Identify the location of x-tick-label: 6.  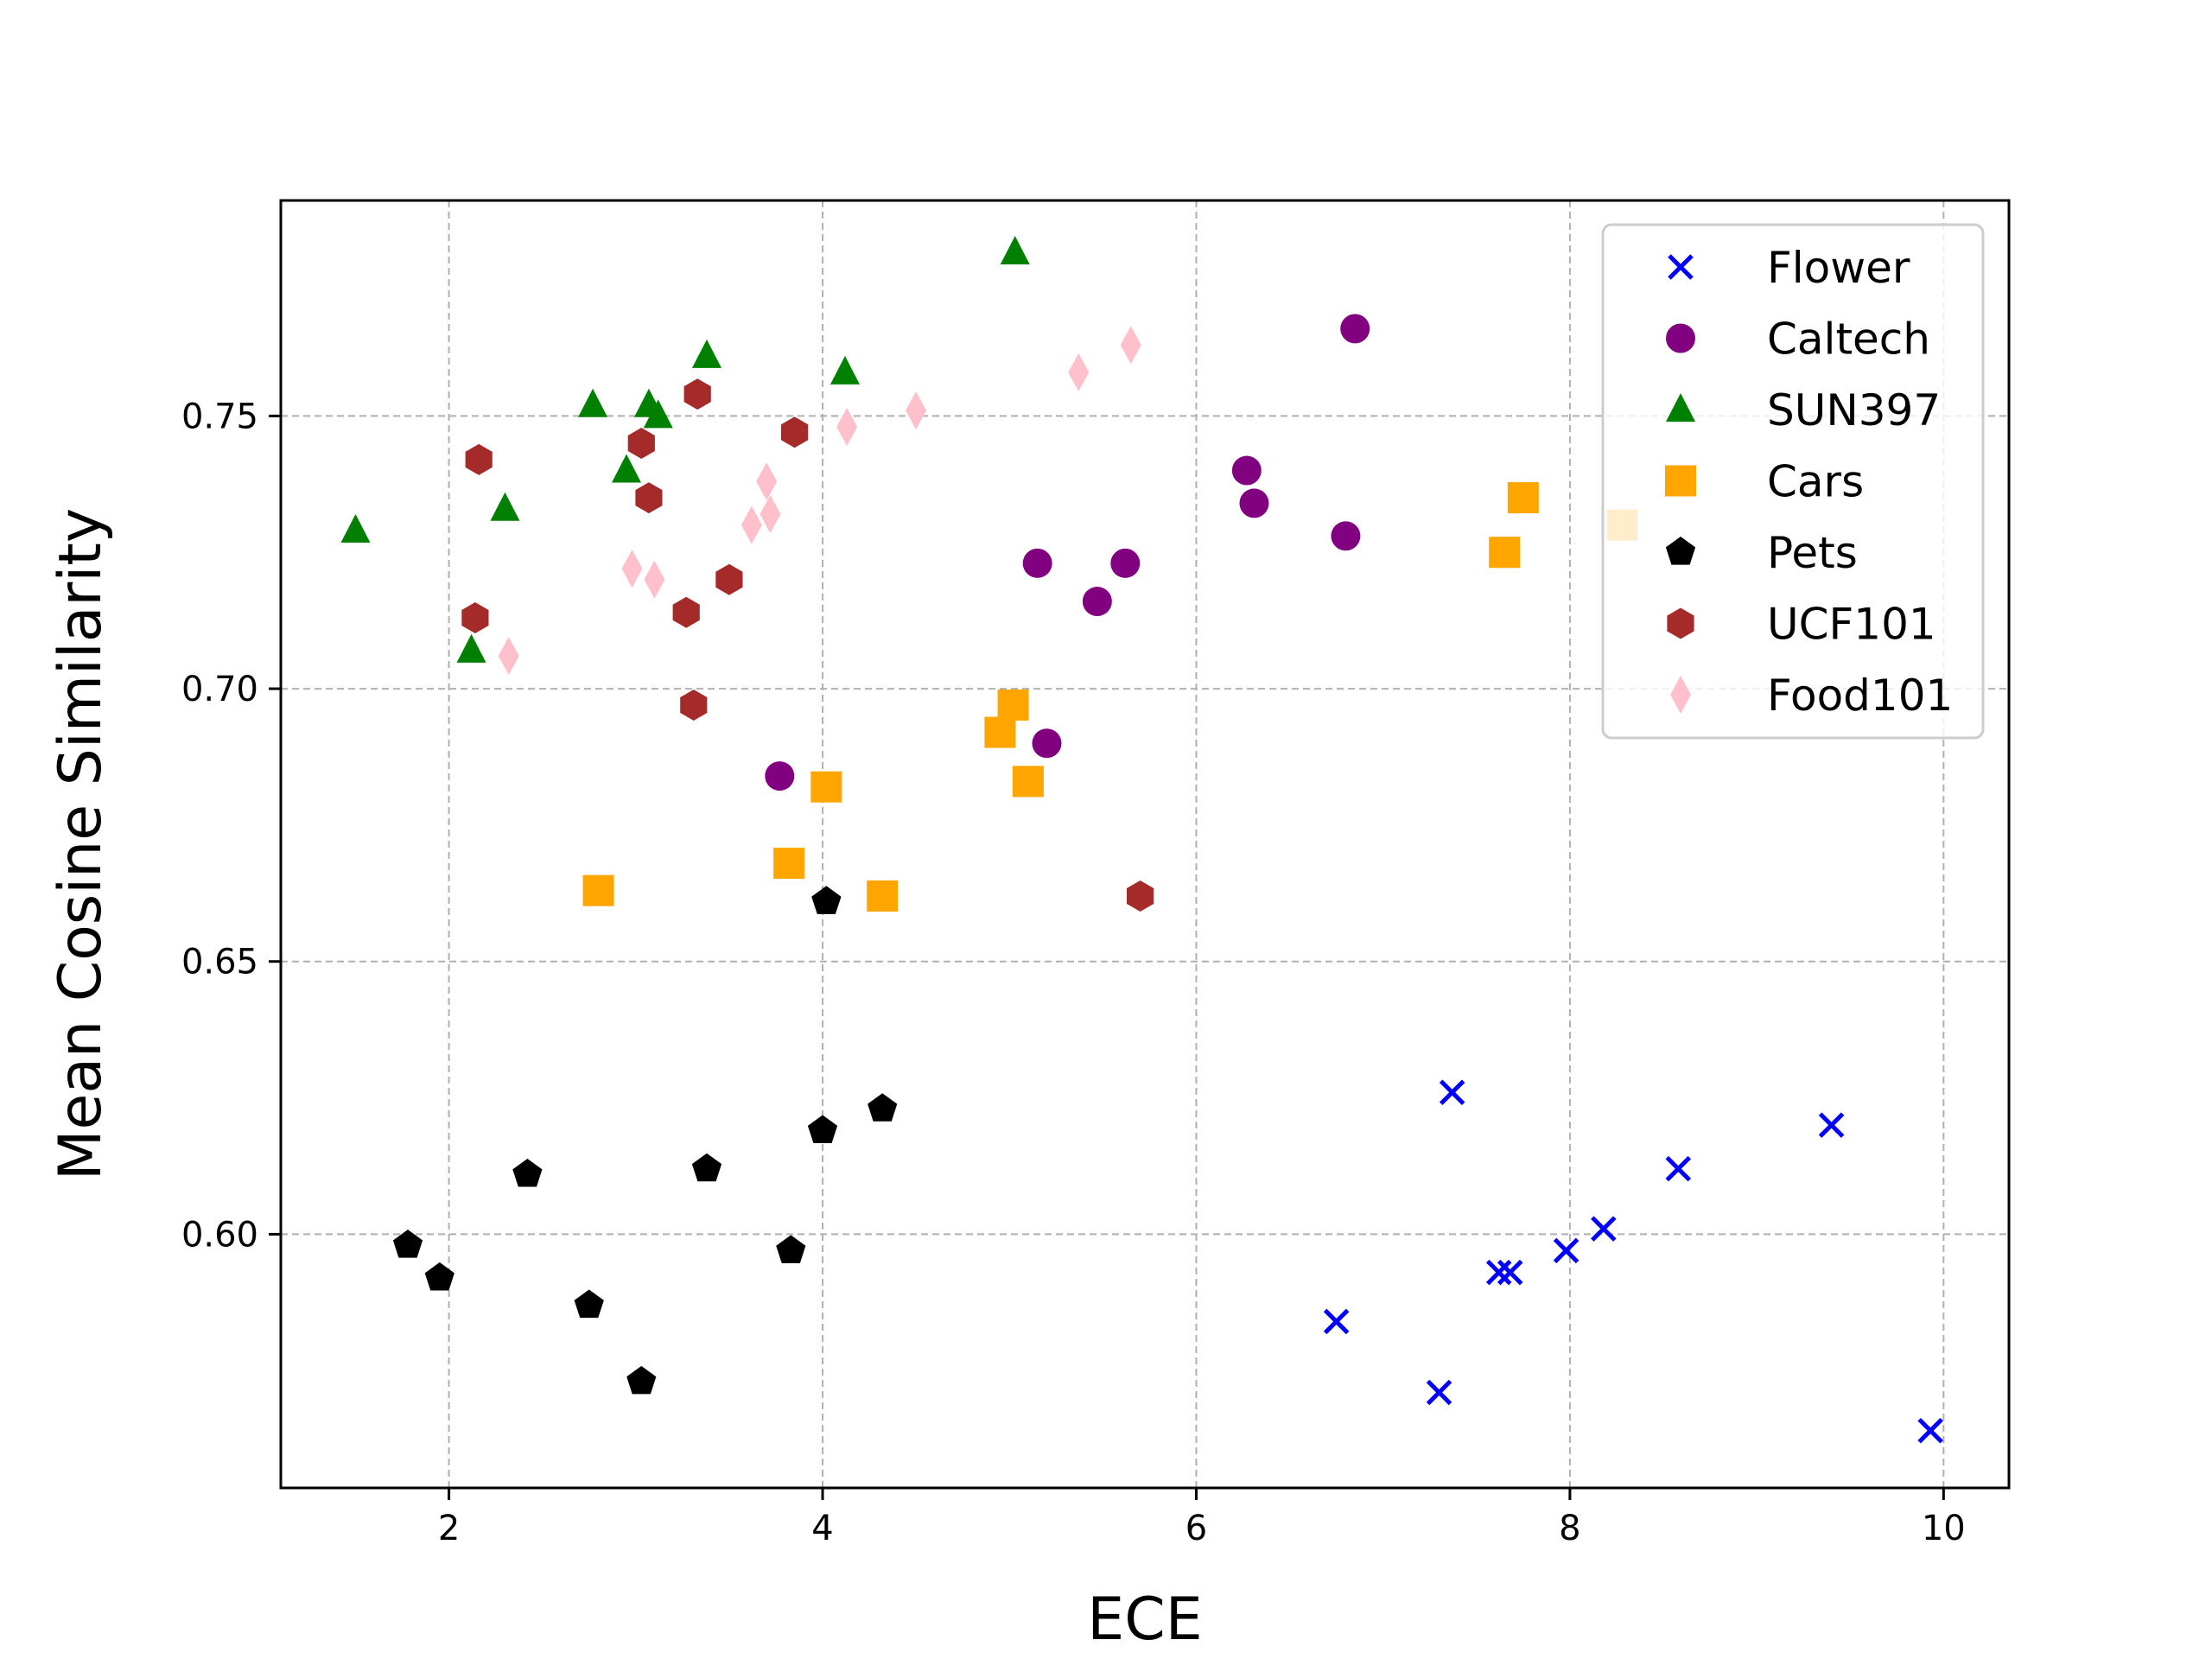
(1196, 1528).